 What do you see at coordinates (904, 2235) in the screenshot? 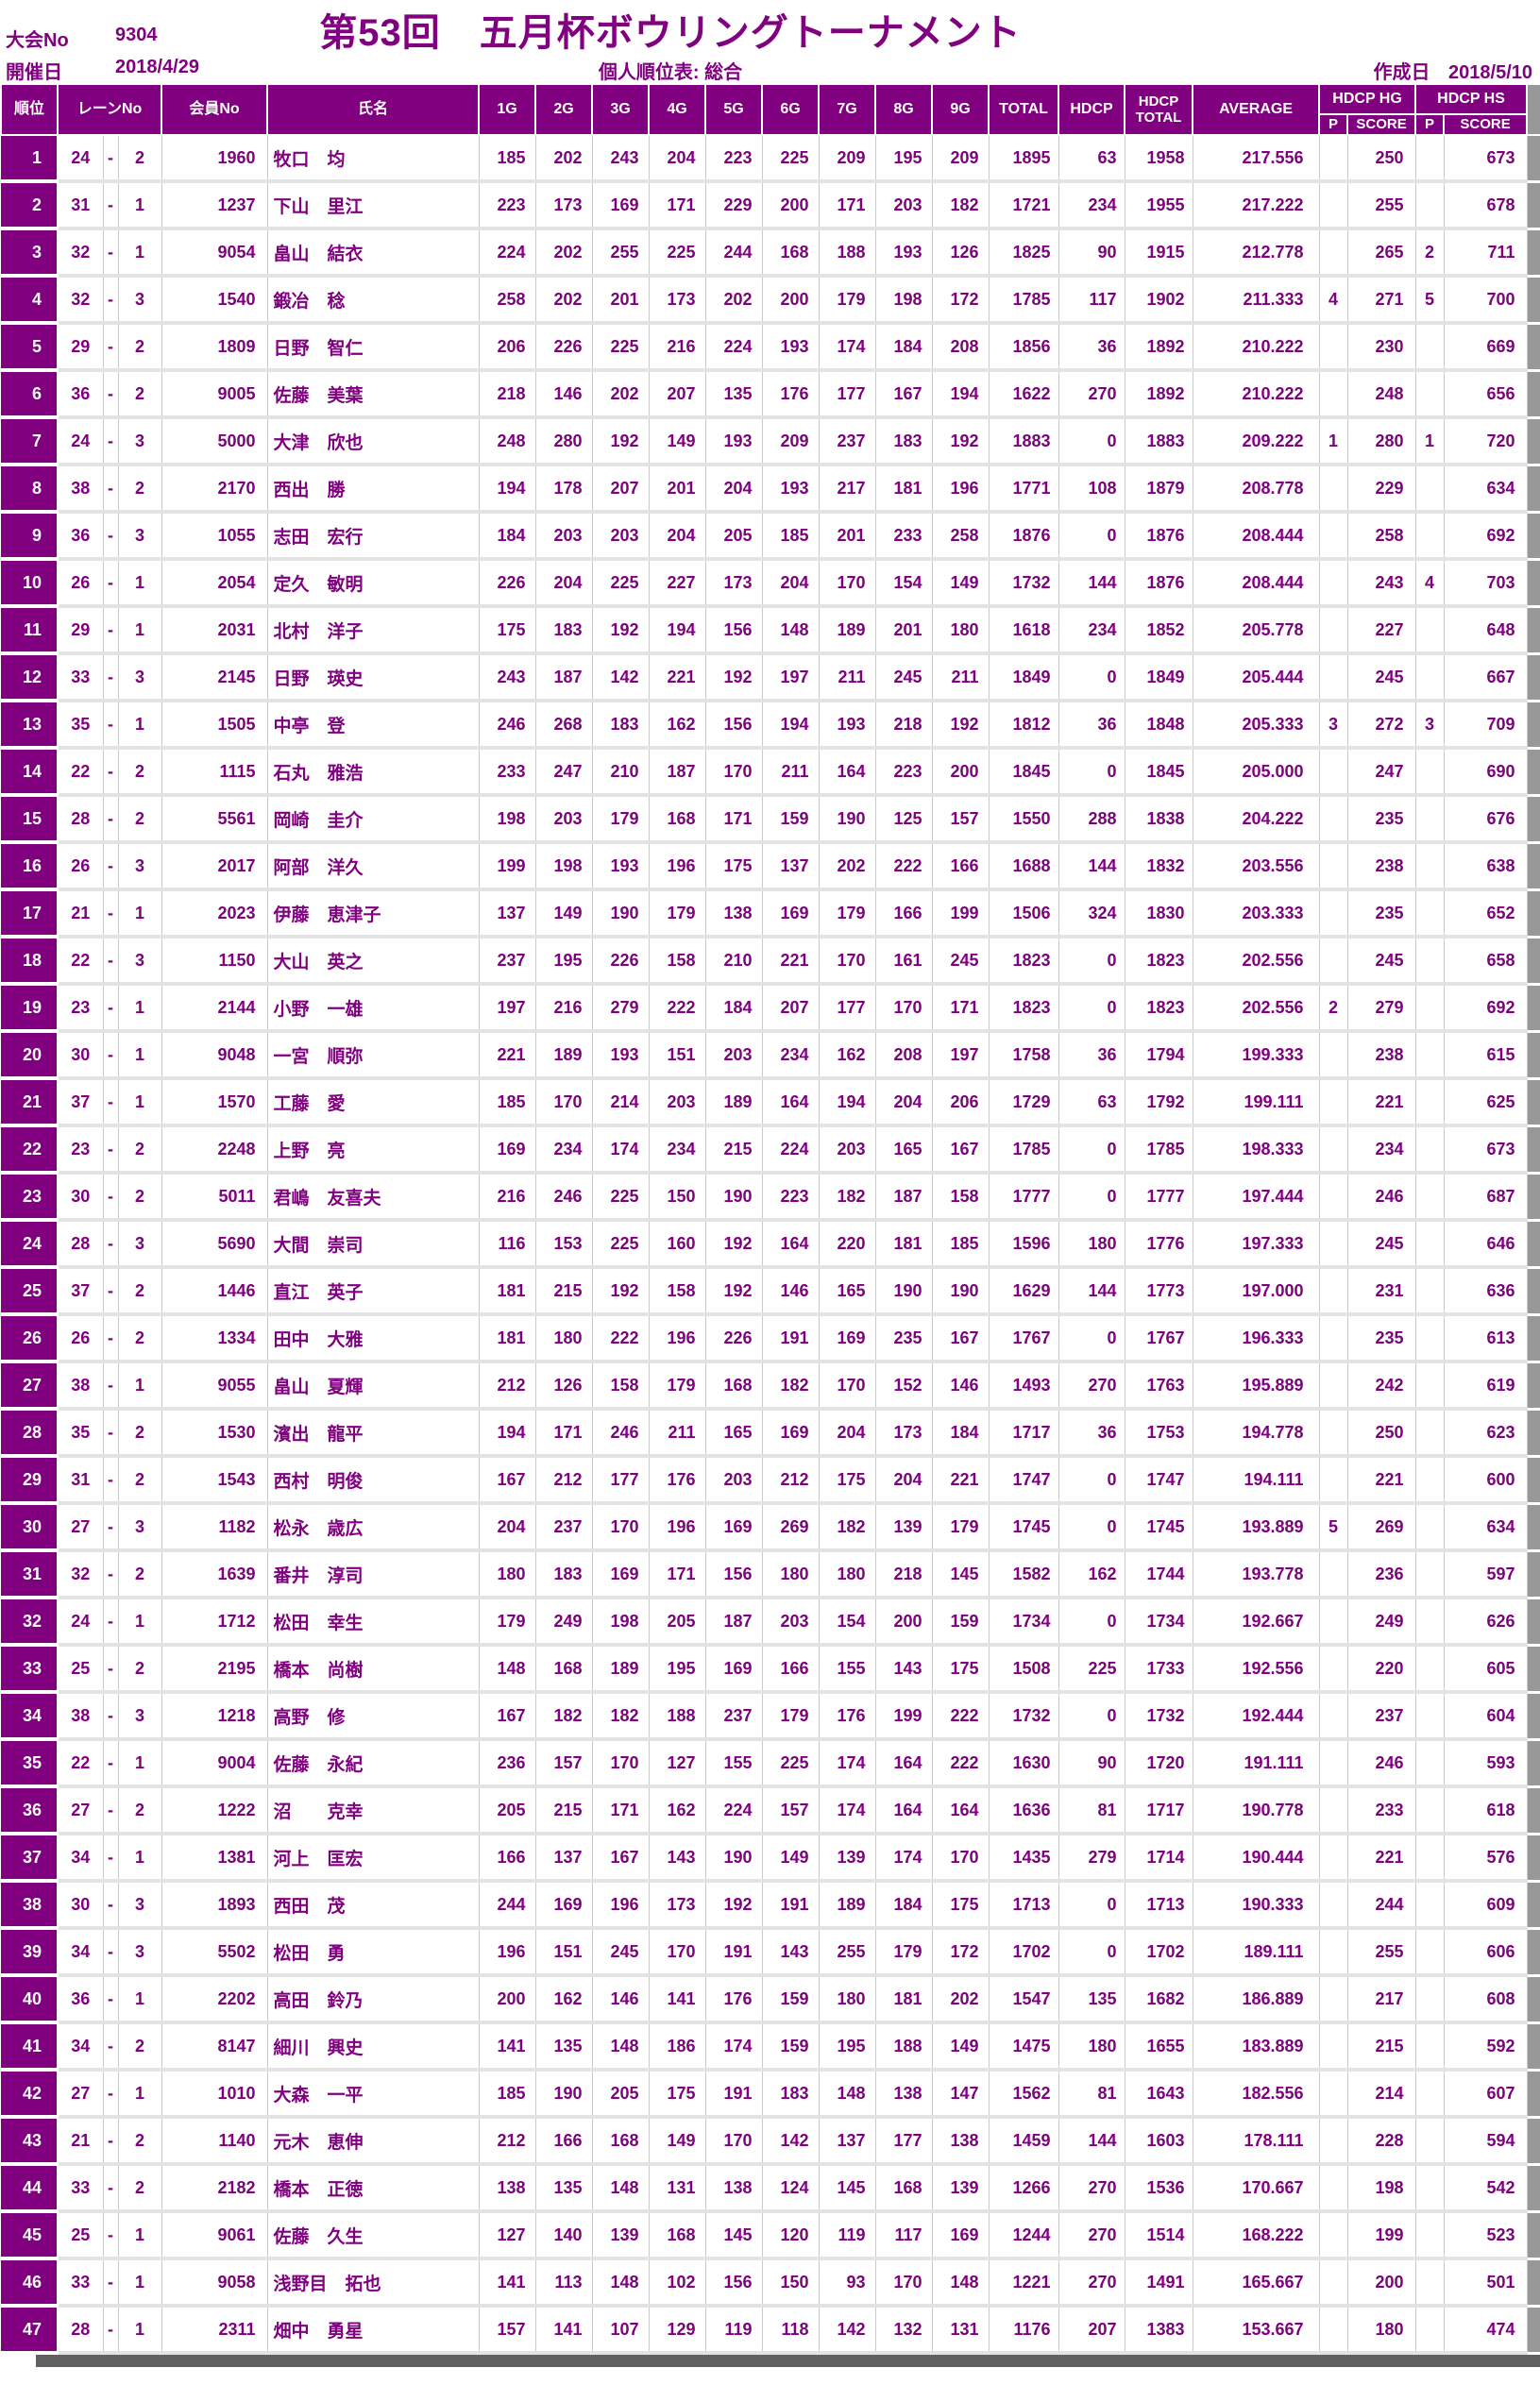
I see `game8-score-cell: 117` at bounding box center [904, 2235].